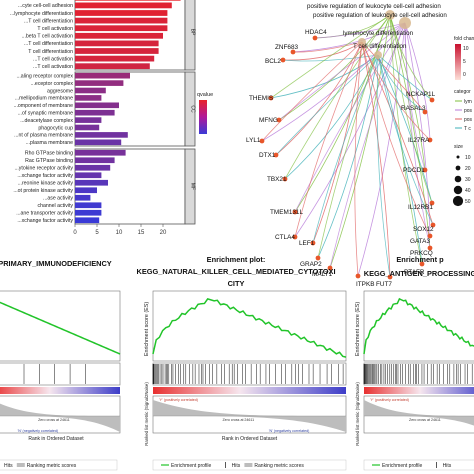 The width and height of the screenshot is (474, 474). Describe the element at coordinates (273, 61) in the screenshot. I see `gene-label: BCL2` at that location.